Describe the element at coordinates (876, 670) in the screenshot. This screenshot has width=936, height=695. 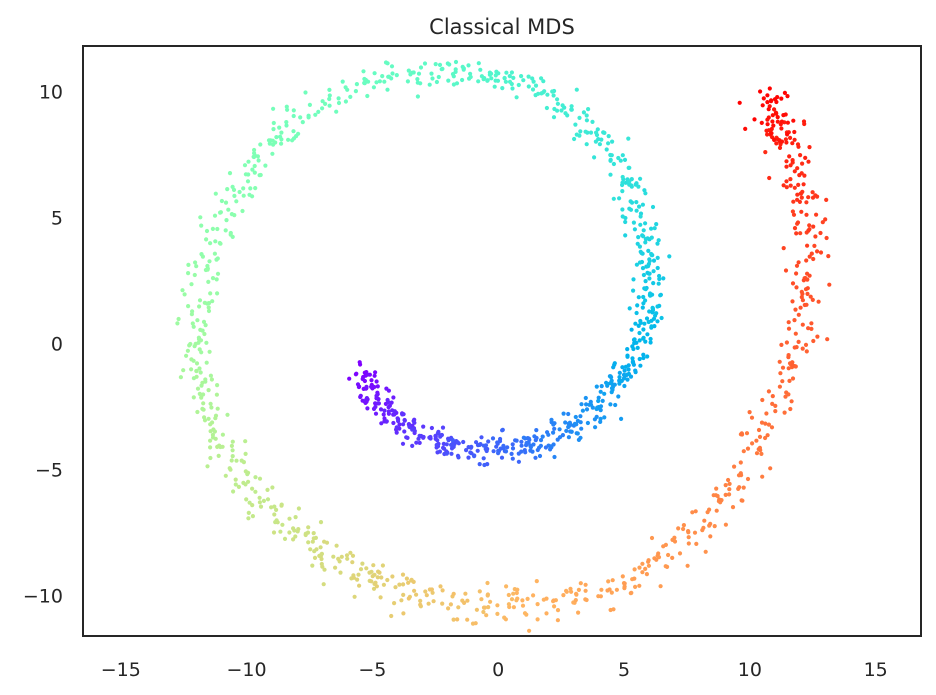
I see `x-tick-label: 15` at that location.